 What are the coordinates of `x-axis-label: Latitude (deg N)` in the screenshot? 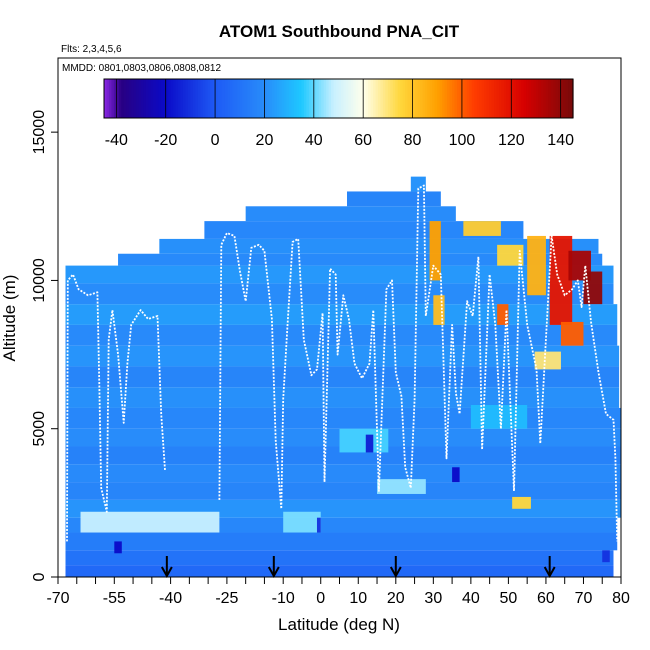 It's located at (339, 624).